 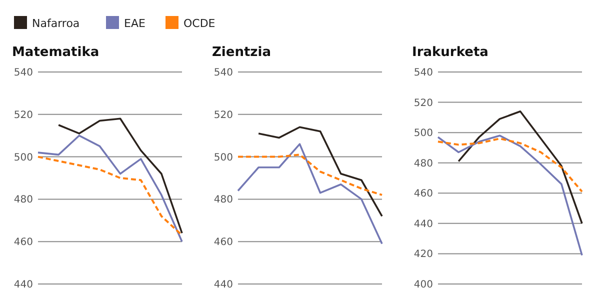 I want to click on chart-title: Matematika, so click(x=56, y=52).